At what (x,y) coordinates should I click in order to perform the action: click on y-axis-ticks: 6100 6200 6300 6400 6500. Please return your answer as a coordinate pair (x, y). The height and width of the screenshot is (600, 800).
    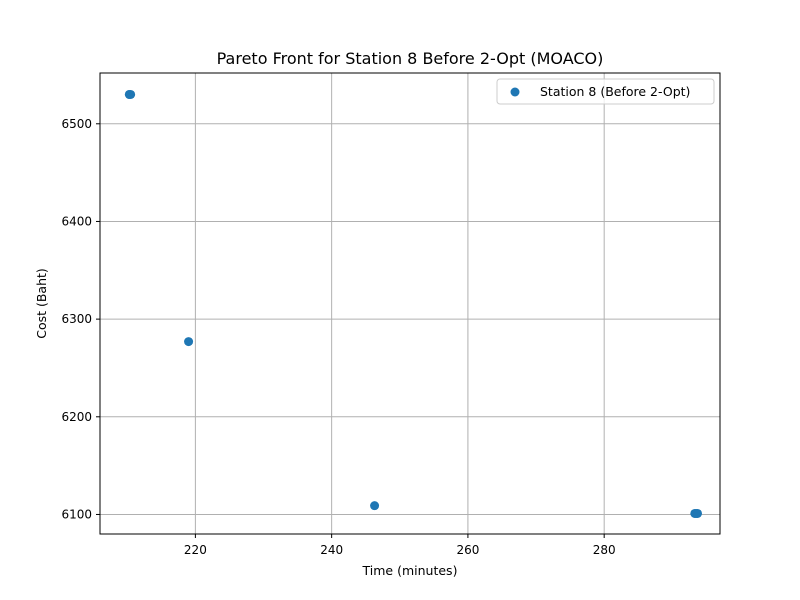
    Looking at the image, I should click on (80, 319).